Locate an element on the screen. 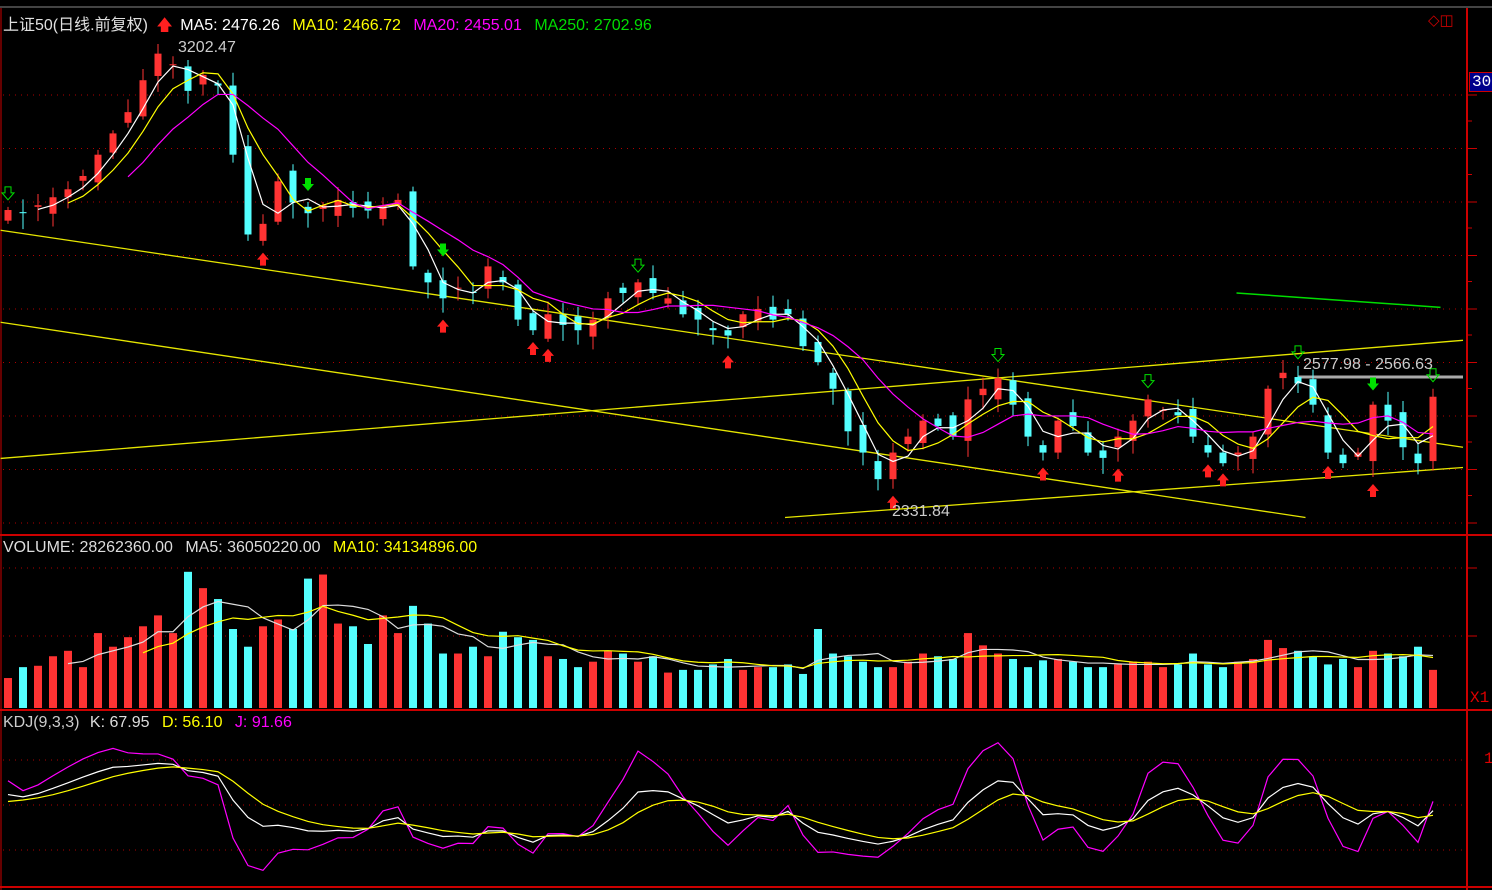  split-window-icon: ◫ is located at coordinates (1446, 21).